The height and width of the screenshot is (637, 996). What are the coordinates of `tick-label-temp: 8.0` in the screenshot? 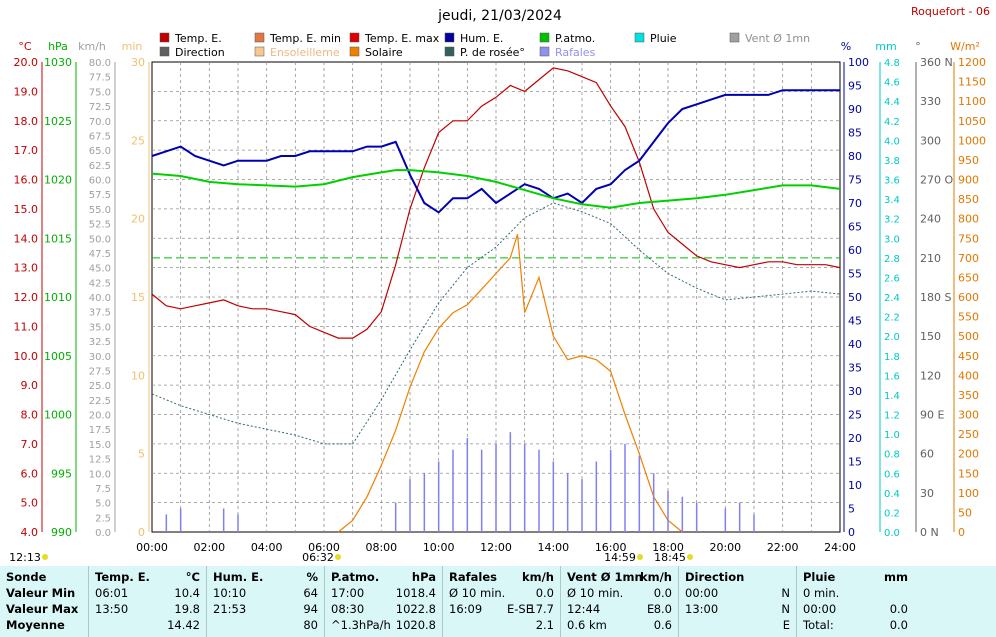 It's located at (30, 415).